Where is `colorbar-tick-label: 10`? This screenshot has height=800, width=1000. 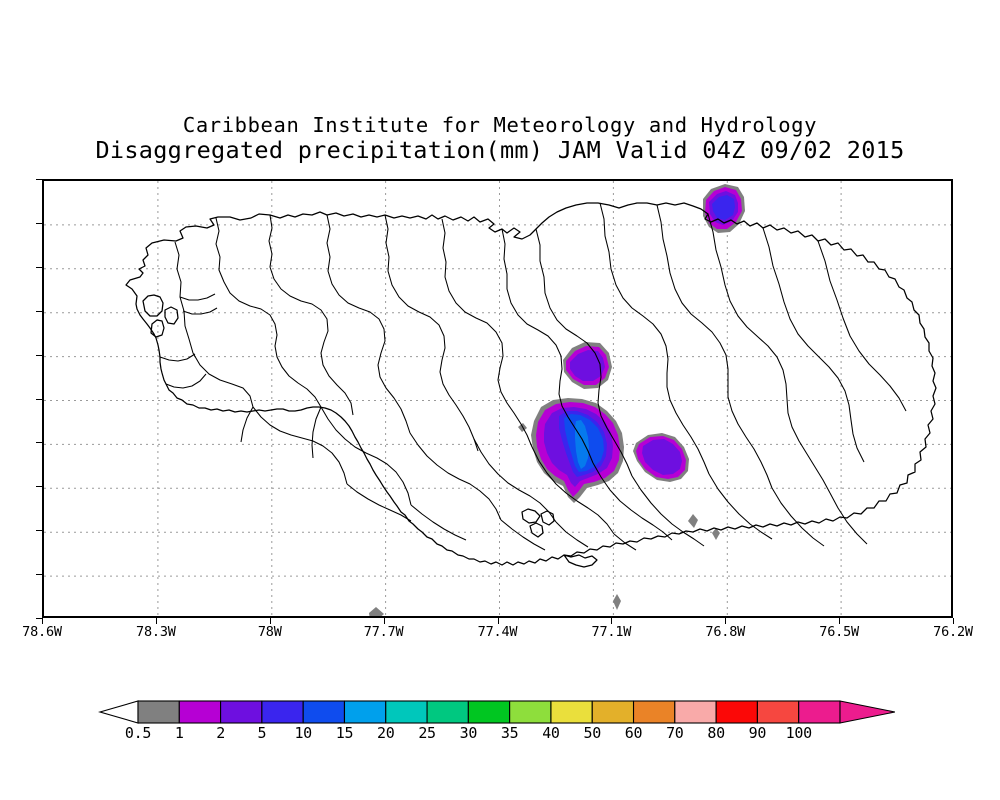 colorbar-tick-label: 10 is located at coordinates (303, 733).